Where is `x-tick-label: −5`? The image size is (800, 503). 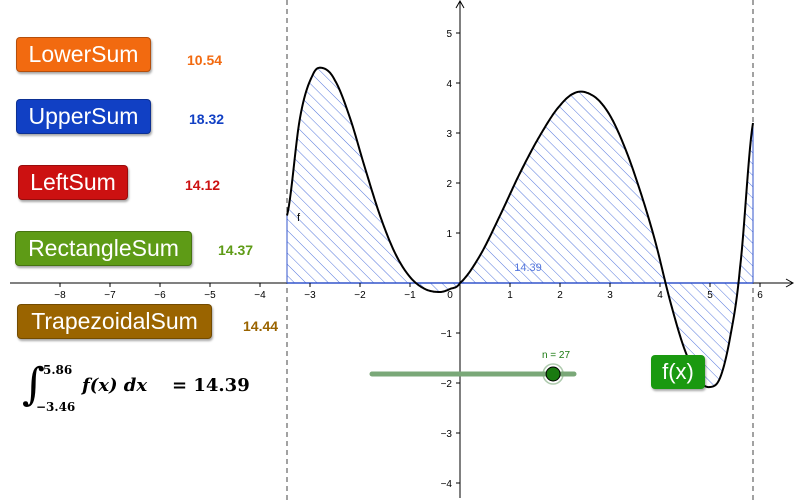
x-tick-label: −5 is located at coordinates (210, 295).